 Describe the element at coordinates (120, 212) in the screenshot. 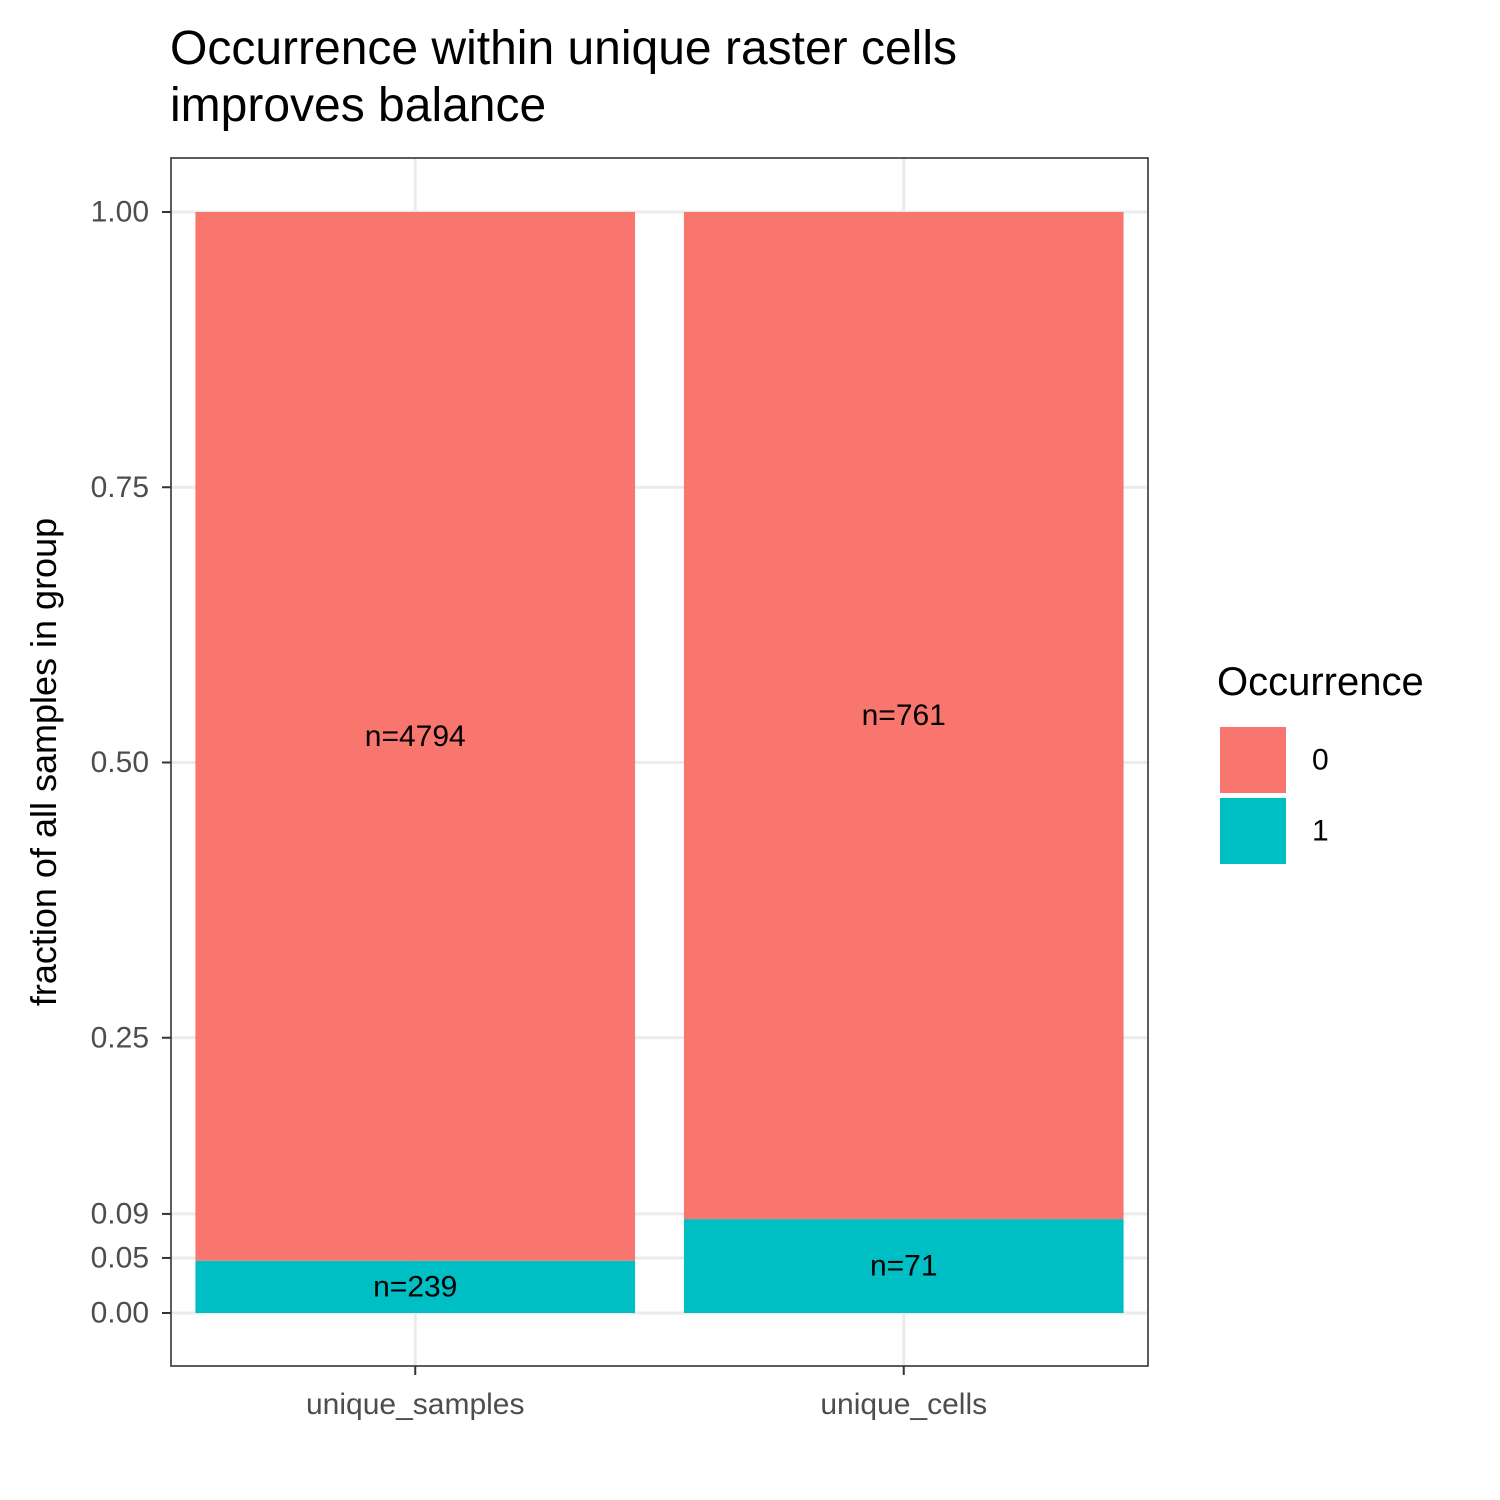

I see `y-tick-label-1.00: 1.00` at that location.